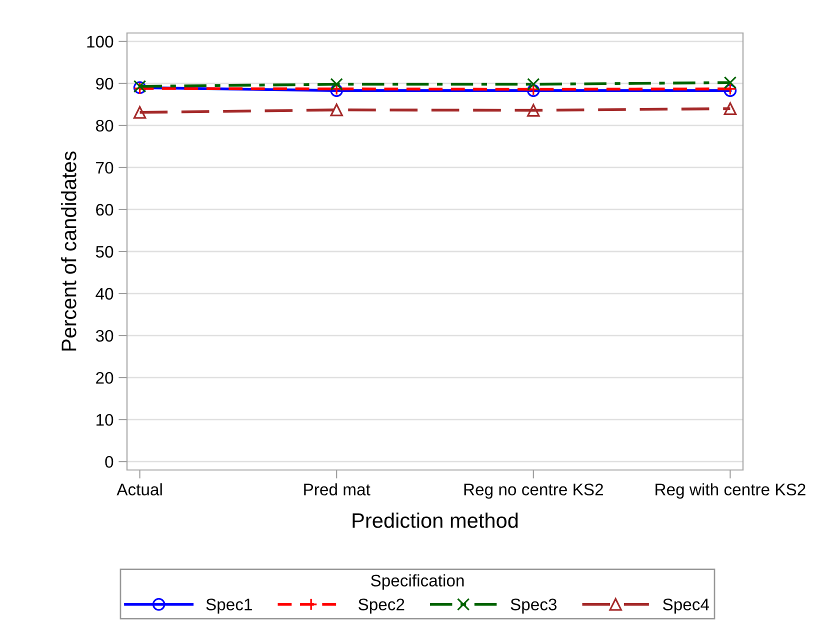  What do you see at coordinates (731, 491) in the screenshot?
I see `x-tick-label: Reg with centre KS2` at bounding box center [731, 491].